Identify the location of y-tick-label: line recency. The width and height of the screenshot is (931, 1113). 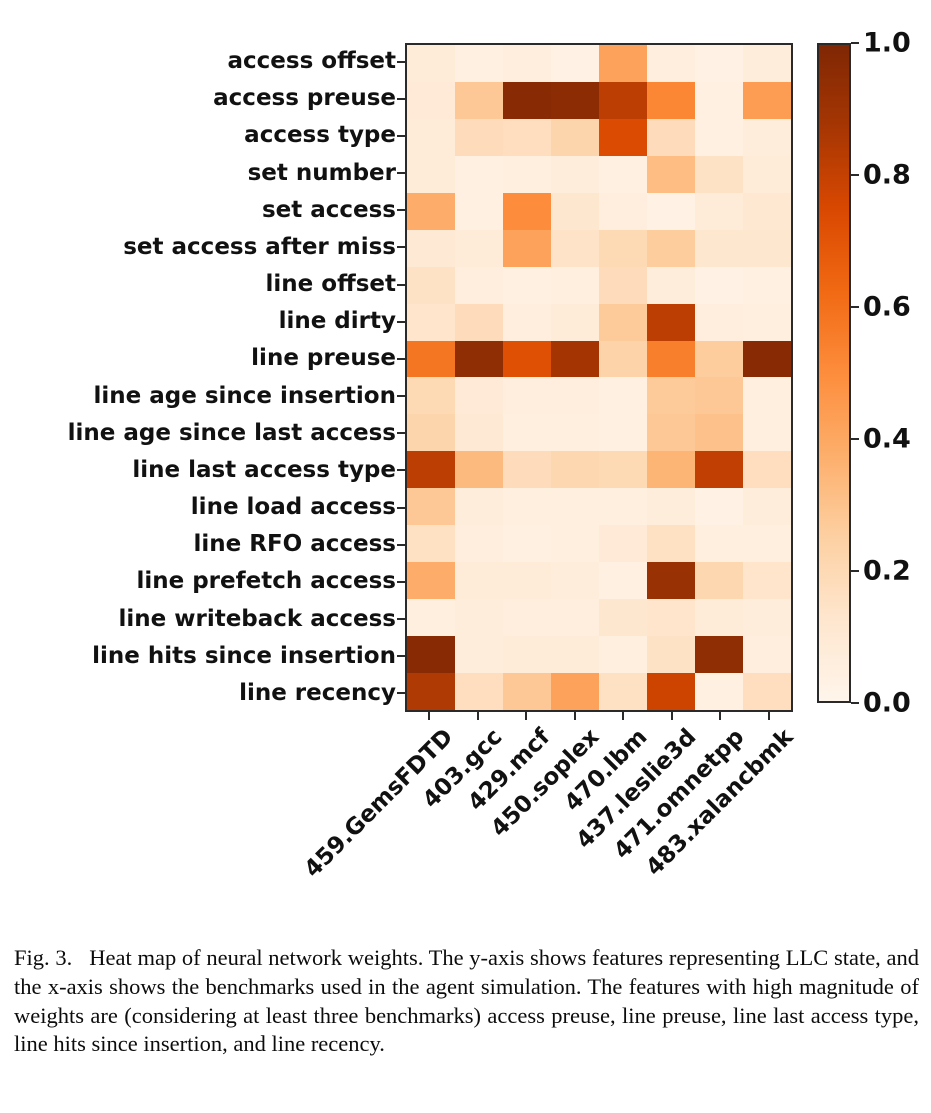
(317, 692).